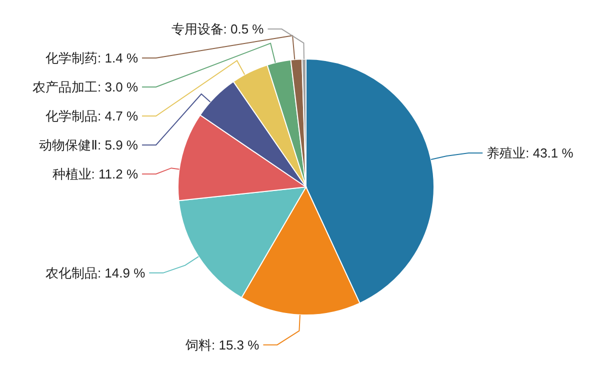 This screenshot has height=379, width=605. I want to click on slice-label: 养殖业: 43.1 %, so click(530, 153).